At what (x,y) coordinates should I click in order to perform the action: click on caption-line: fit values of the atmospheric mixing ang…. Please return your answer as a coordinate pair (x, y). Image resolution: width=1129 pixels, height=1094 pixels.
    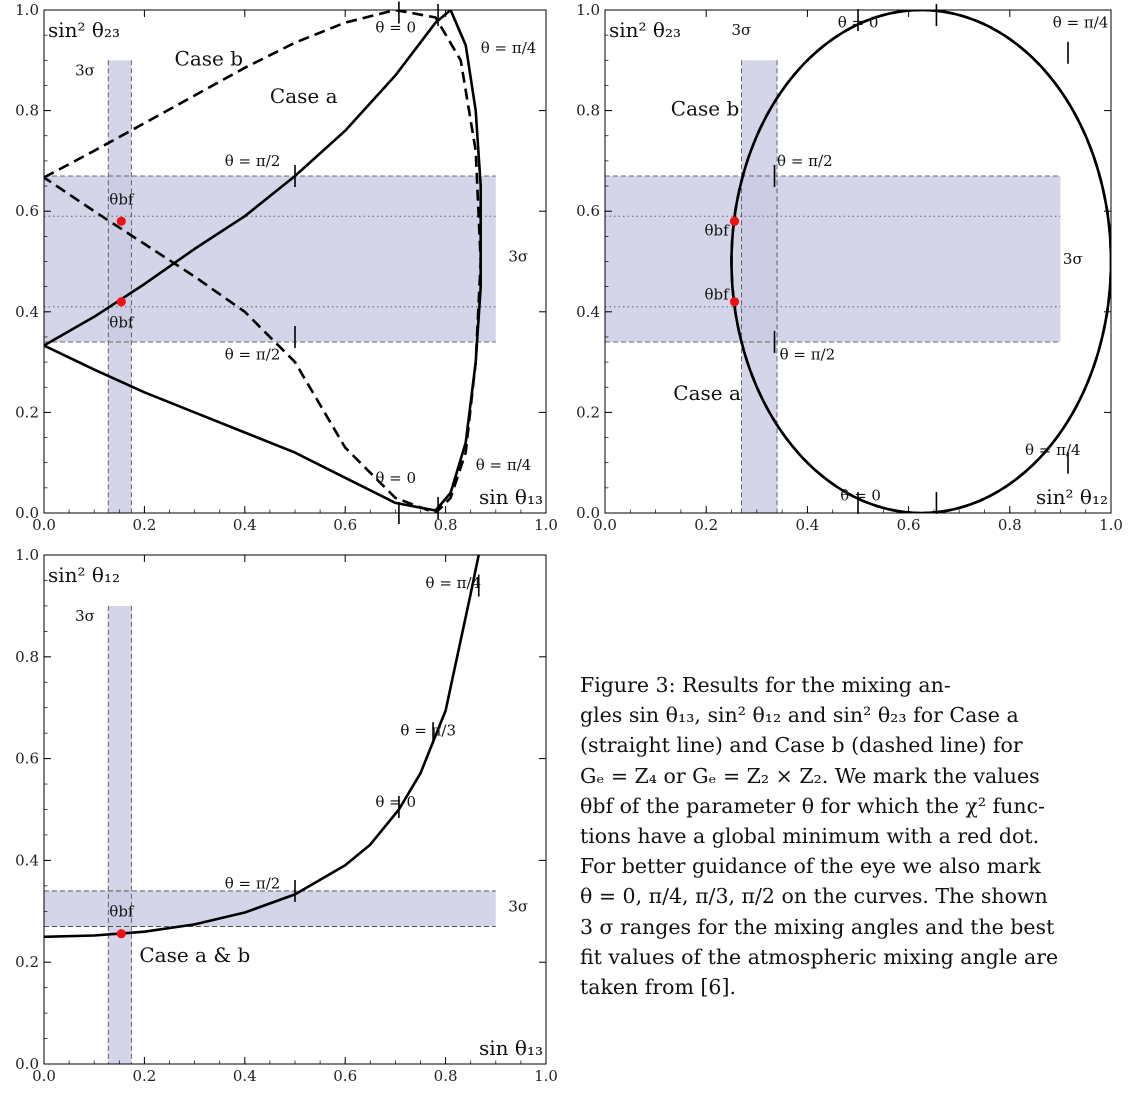
    Looking at the image, I should click on (819, 956).